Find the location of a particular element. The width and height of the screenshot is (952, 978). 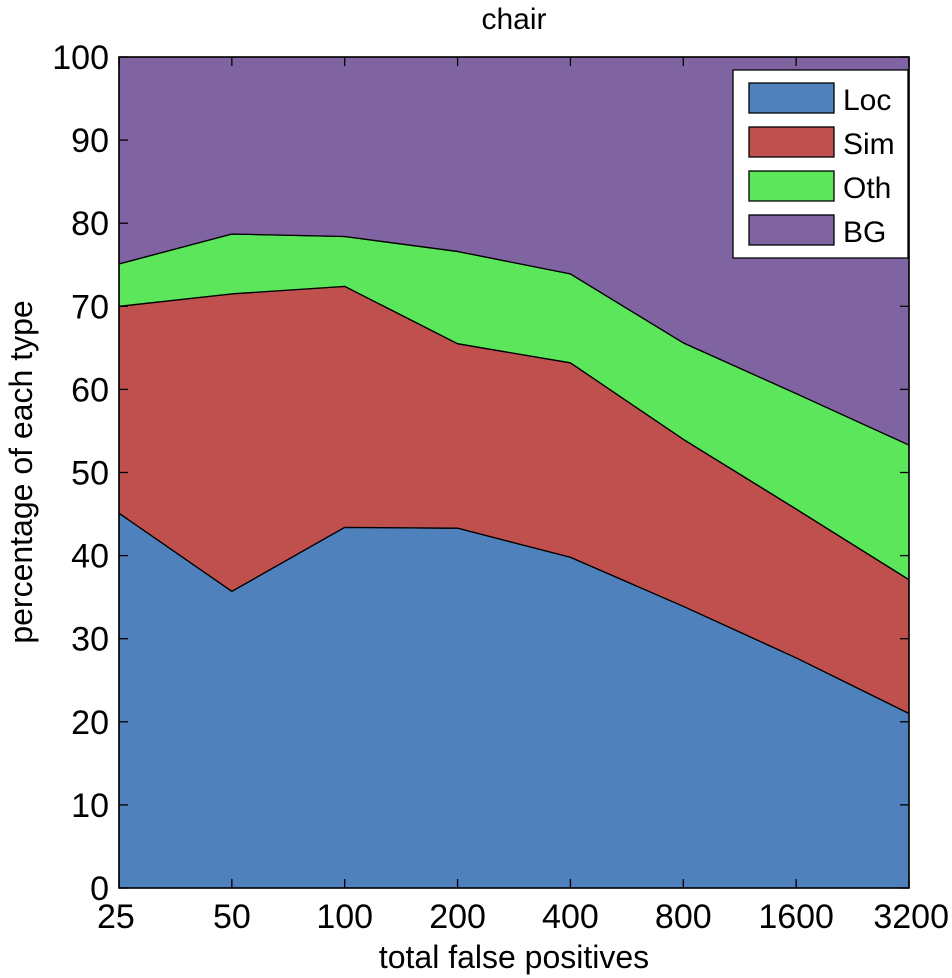

legend-label-sim: Sim is located at coordinates (869, 144).